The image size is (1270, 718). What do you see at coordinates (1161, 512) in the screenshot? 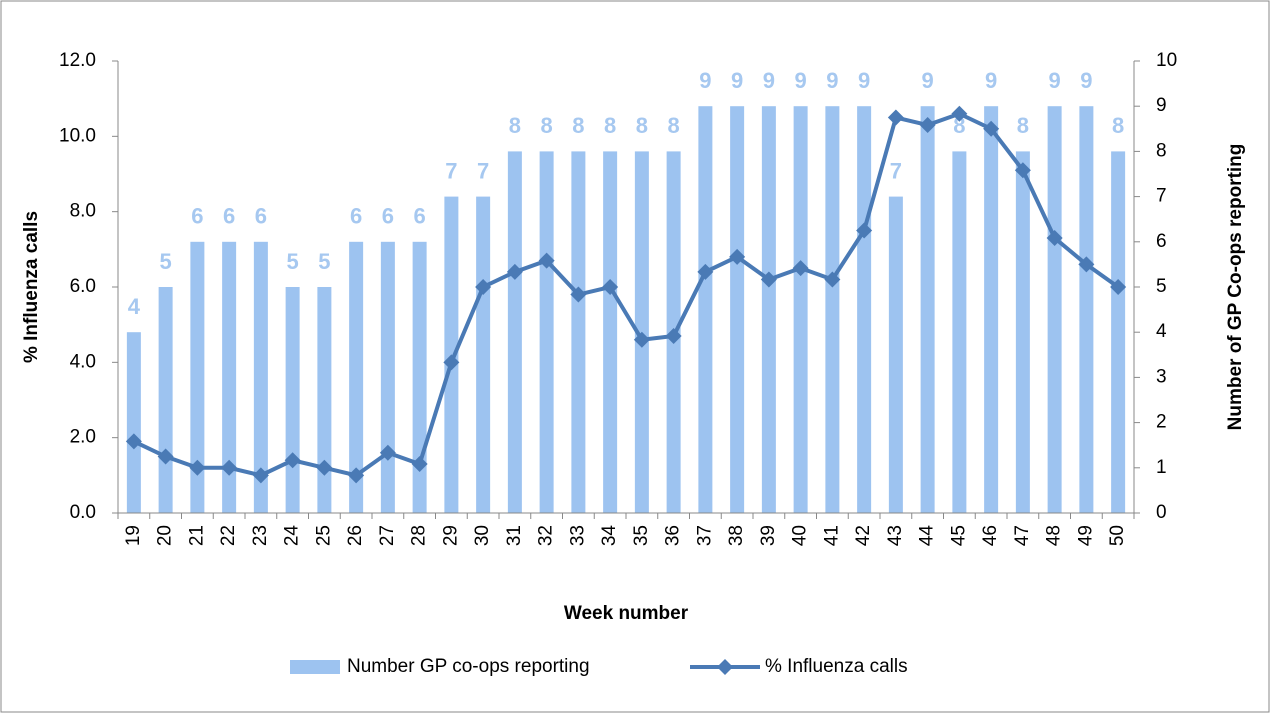
I see `y2-tick-label: 0` at bounding box center [1161, 512].